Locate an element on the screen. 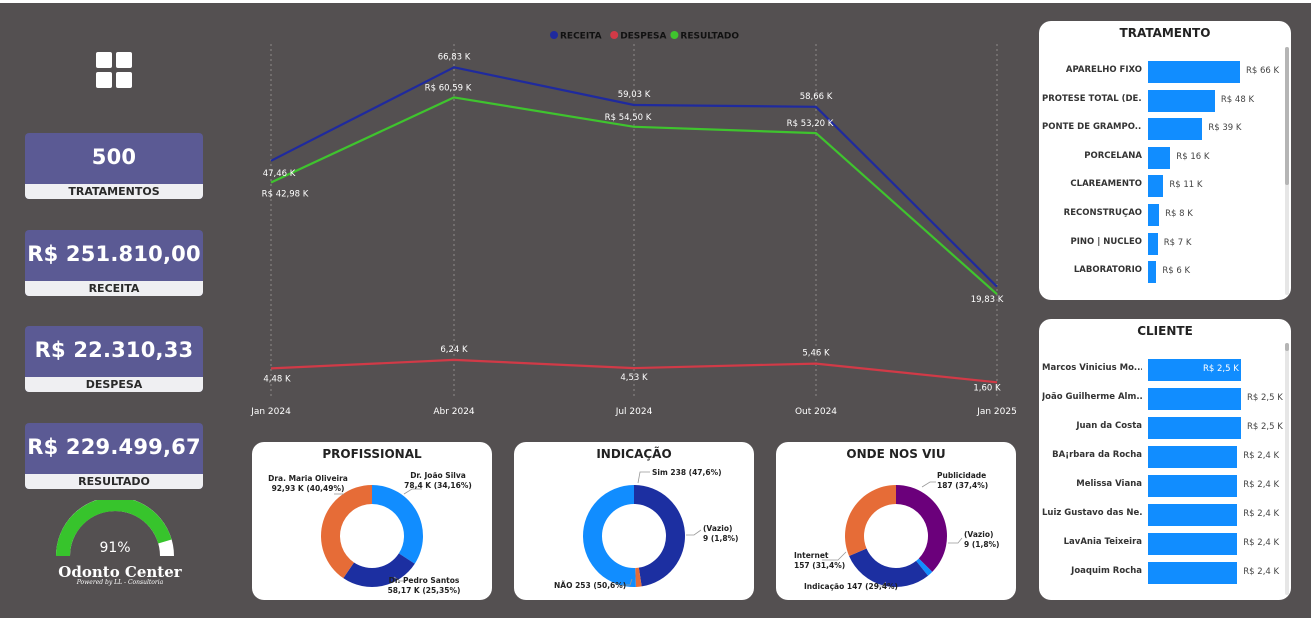  bar-category-label: BÃ¡rbara da Rocha is located at coordinates (1097, 455).